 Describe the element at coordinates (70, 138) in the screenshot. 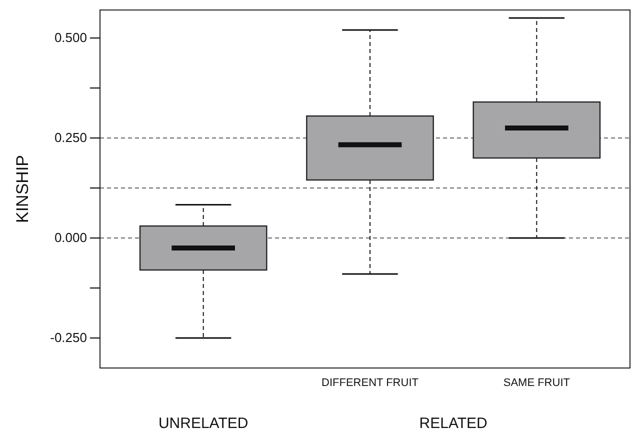

I see `y-tick-label: 0.250` at that location.